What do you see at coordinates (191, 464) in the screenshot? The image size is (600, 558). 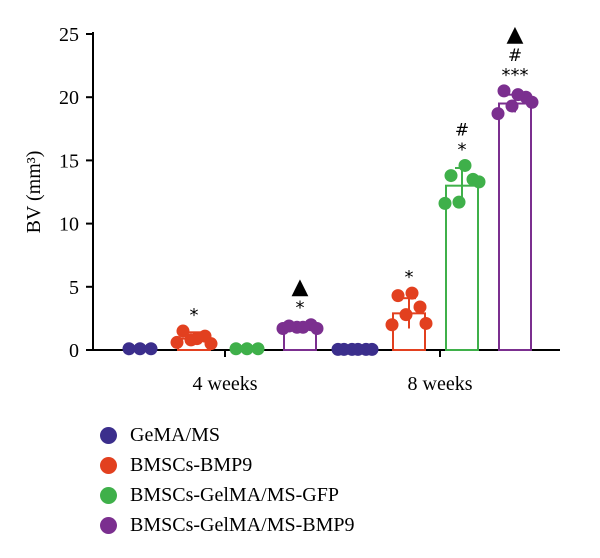 I see `legend-label: BMSCs-BMP9` at bounding box center [191, 464].